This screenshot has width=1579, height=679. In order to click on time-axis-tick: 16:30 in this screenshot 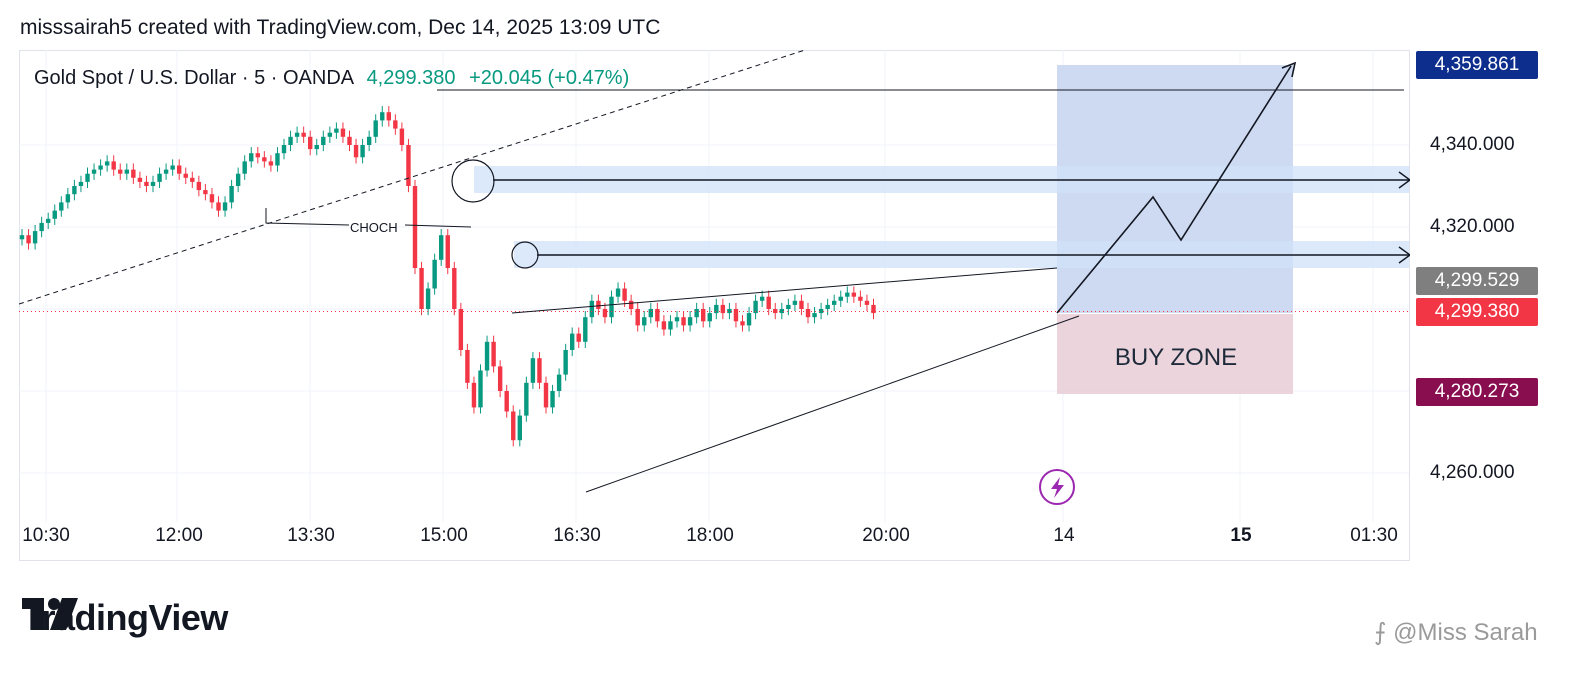, I will do `click(577, 535)`.